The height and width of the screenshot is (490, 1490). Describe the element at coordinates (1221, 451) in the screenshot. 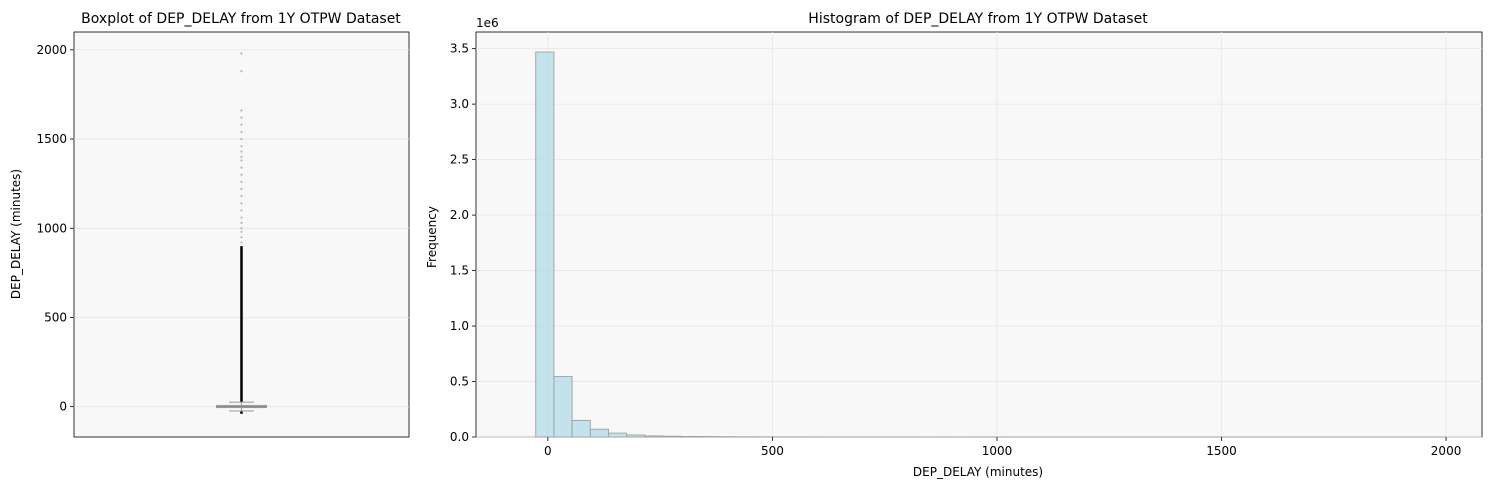

I see `x-tick-label: 1500` at that location.